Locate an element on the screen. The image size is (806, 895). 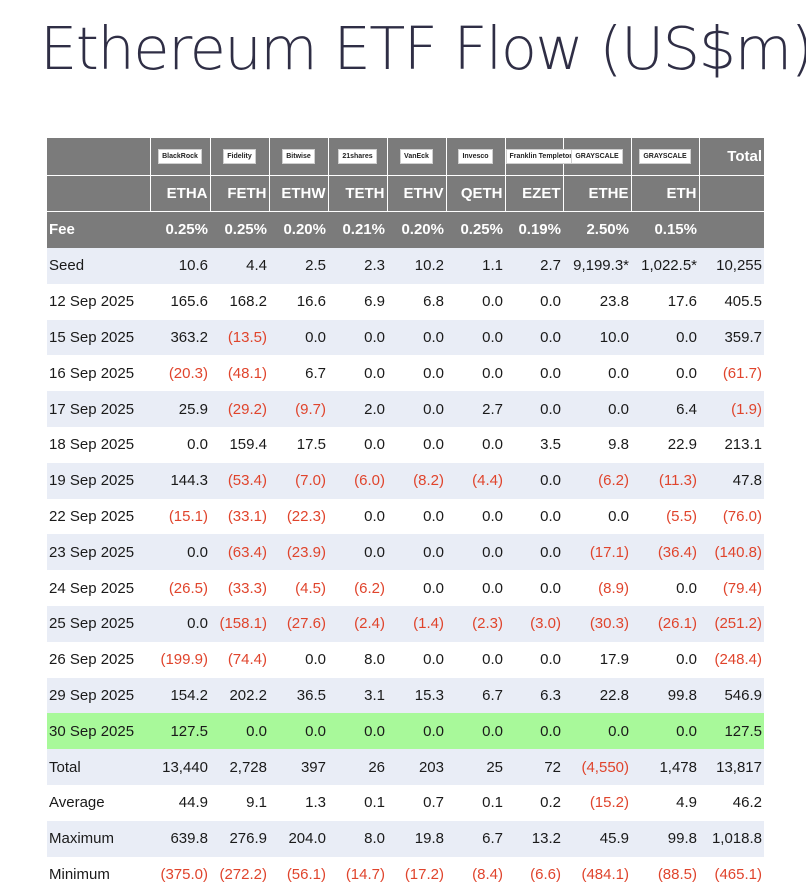
table-cell: 44.9 is located at coordinates (193, 803).